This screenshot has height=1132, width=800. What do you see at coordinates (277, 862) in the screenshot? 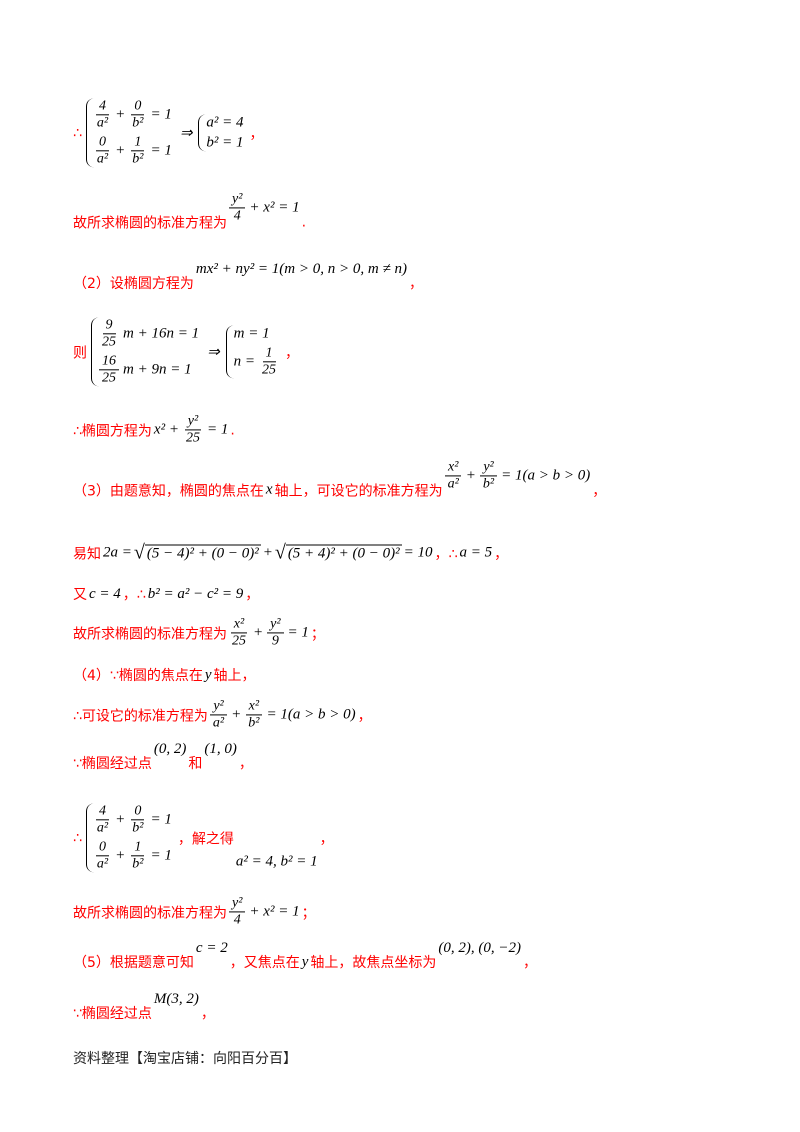
I see `lowered-math: a² = 4, b² = 1` at bounding box center [277, 862].